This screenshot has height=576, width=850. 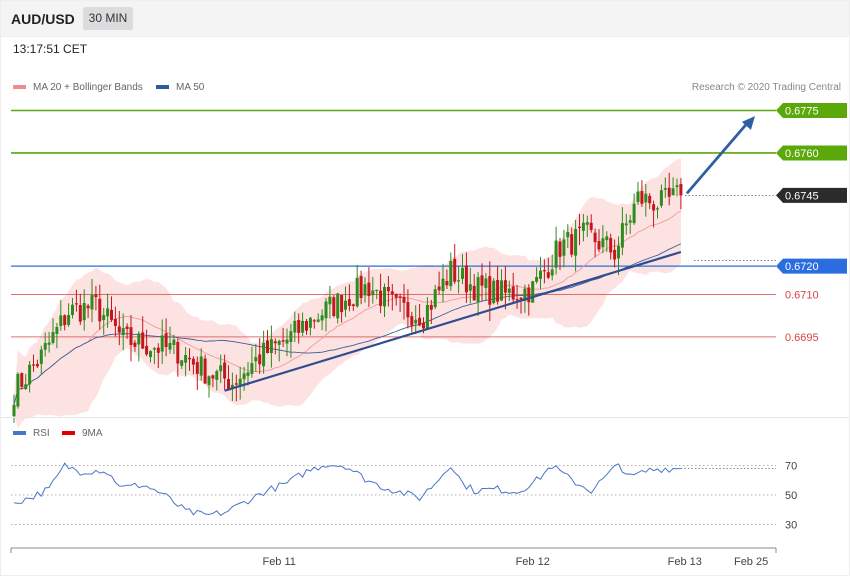 I want to click on price-label: 0.6720, so click(x=802, y=267).